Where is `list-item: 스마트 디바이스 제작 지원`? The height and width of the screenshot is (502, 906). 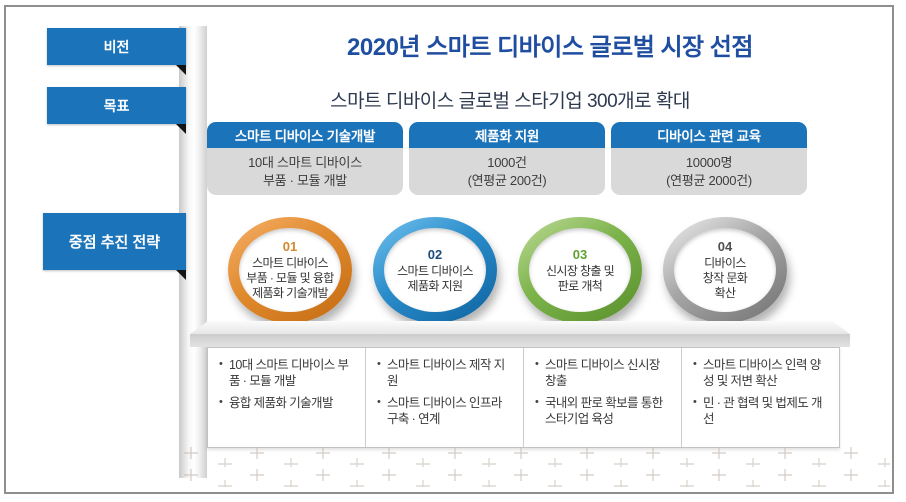
list-item: 스마트 디바이스 제작 지원 is located at coordinates (446, 373).